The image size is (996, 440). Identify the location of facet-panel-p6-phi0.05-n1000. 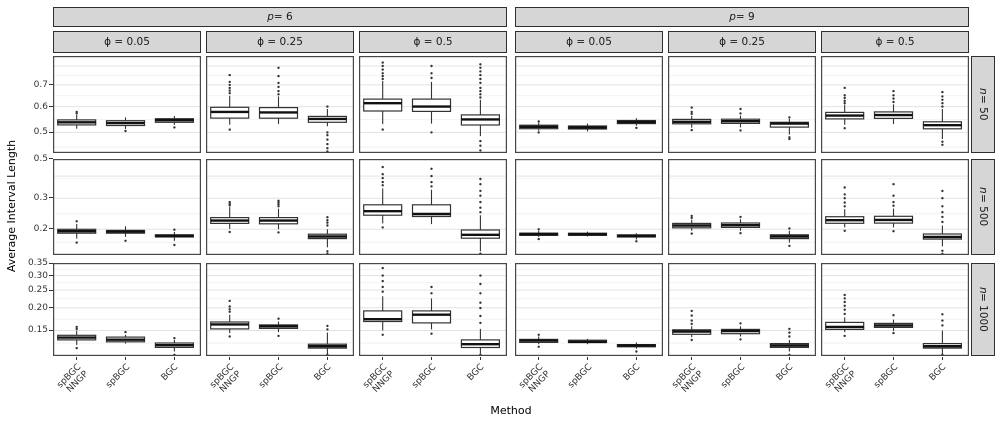
(127, 309).